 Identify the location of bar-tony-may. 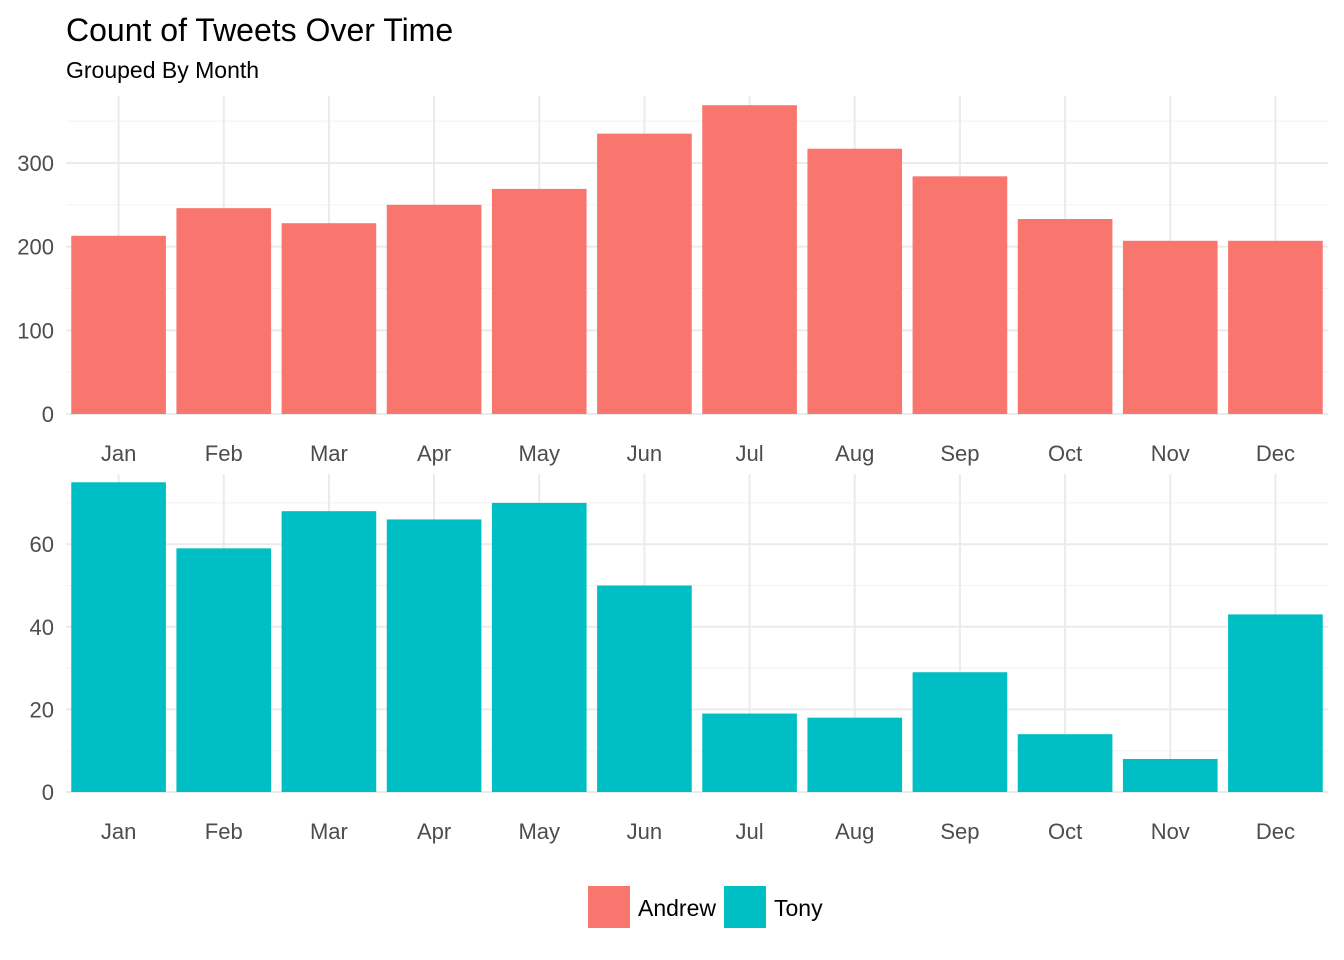
(539, 647).